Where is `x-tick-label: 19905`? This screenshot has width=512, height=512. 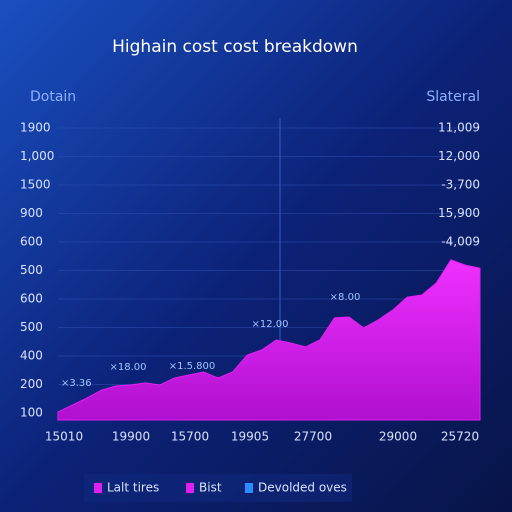
x-tick-label: 19905 is located at coordinates (250, 437).